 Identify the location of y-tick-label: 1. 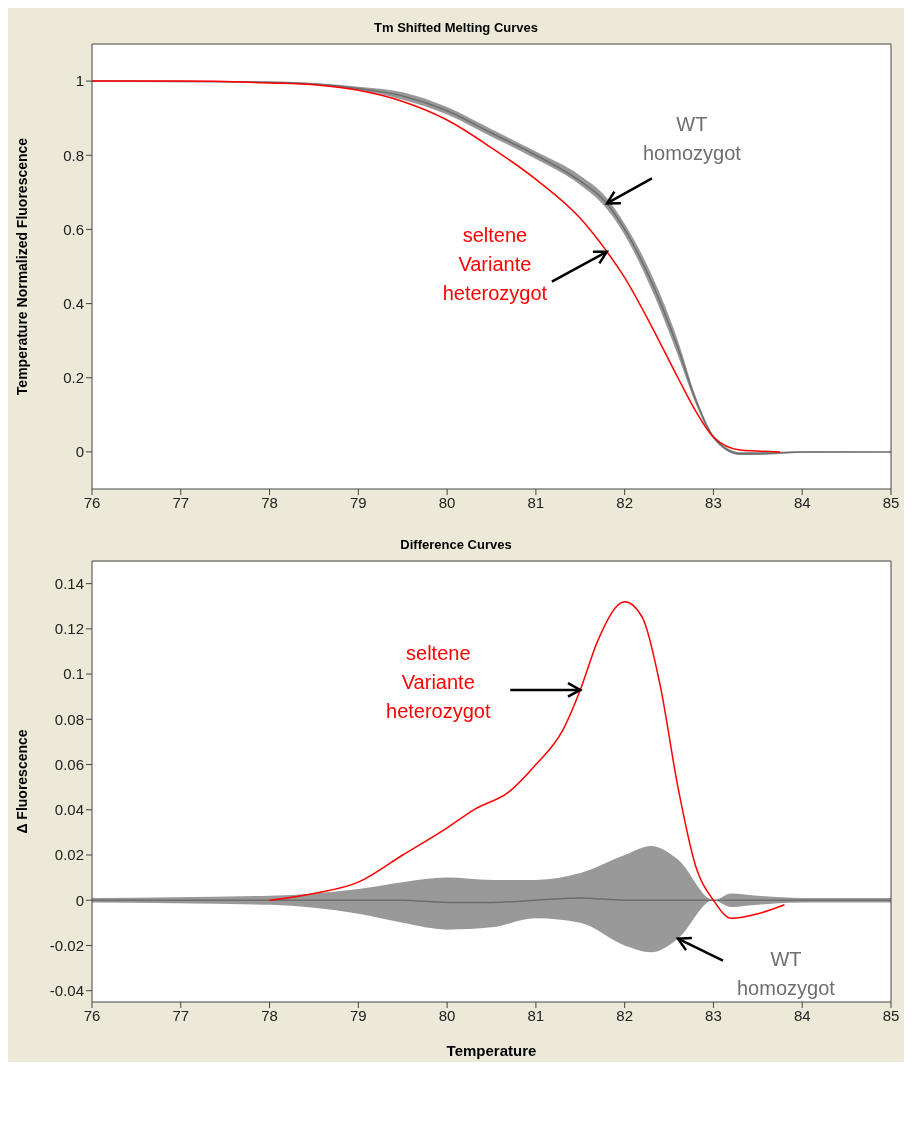
(79, 81).